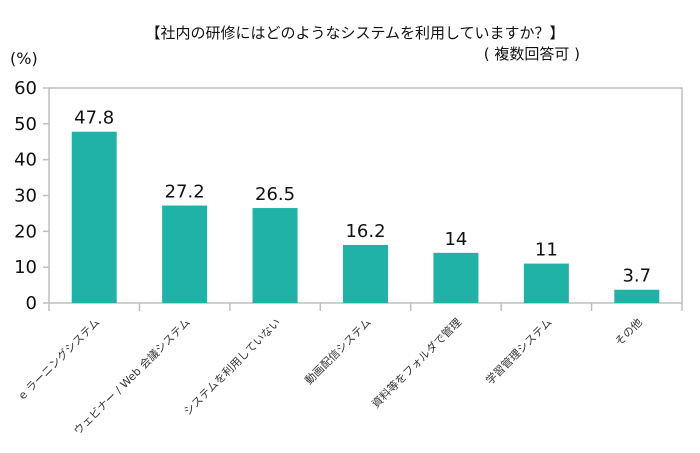  What do you see at coordinates (25, 88) in the screenshot?
I see `y-tick-label: 60` at bounding box center [25, 88].